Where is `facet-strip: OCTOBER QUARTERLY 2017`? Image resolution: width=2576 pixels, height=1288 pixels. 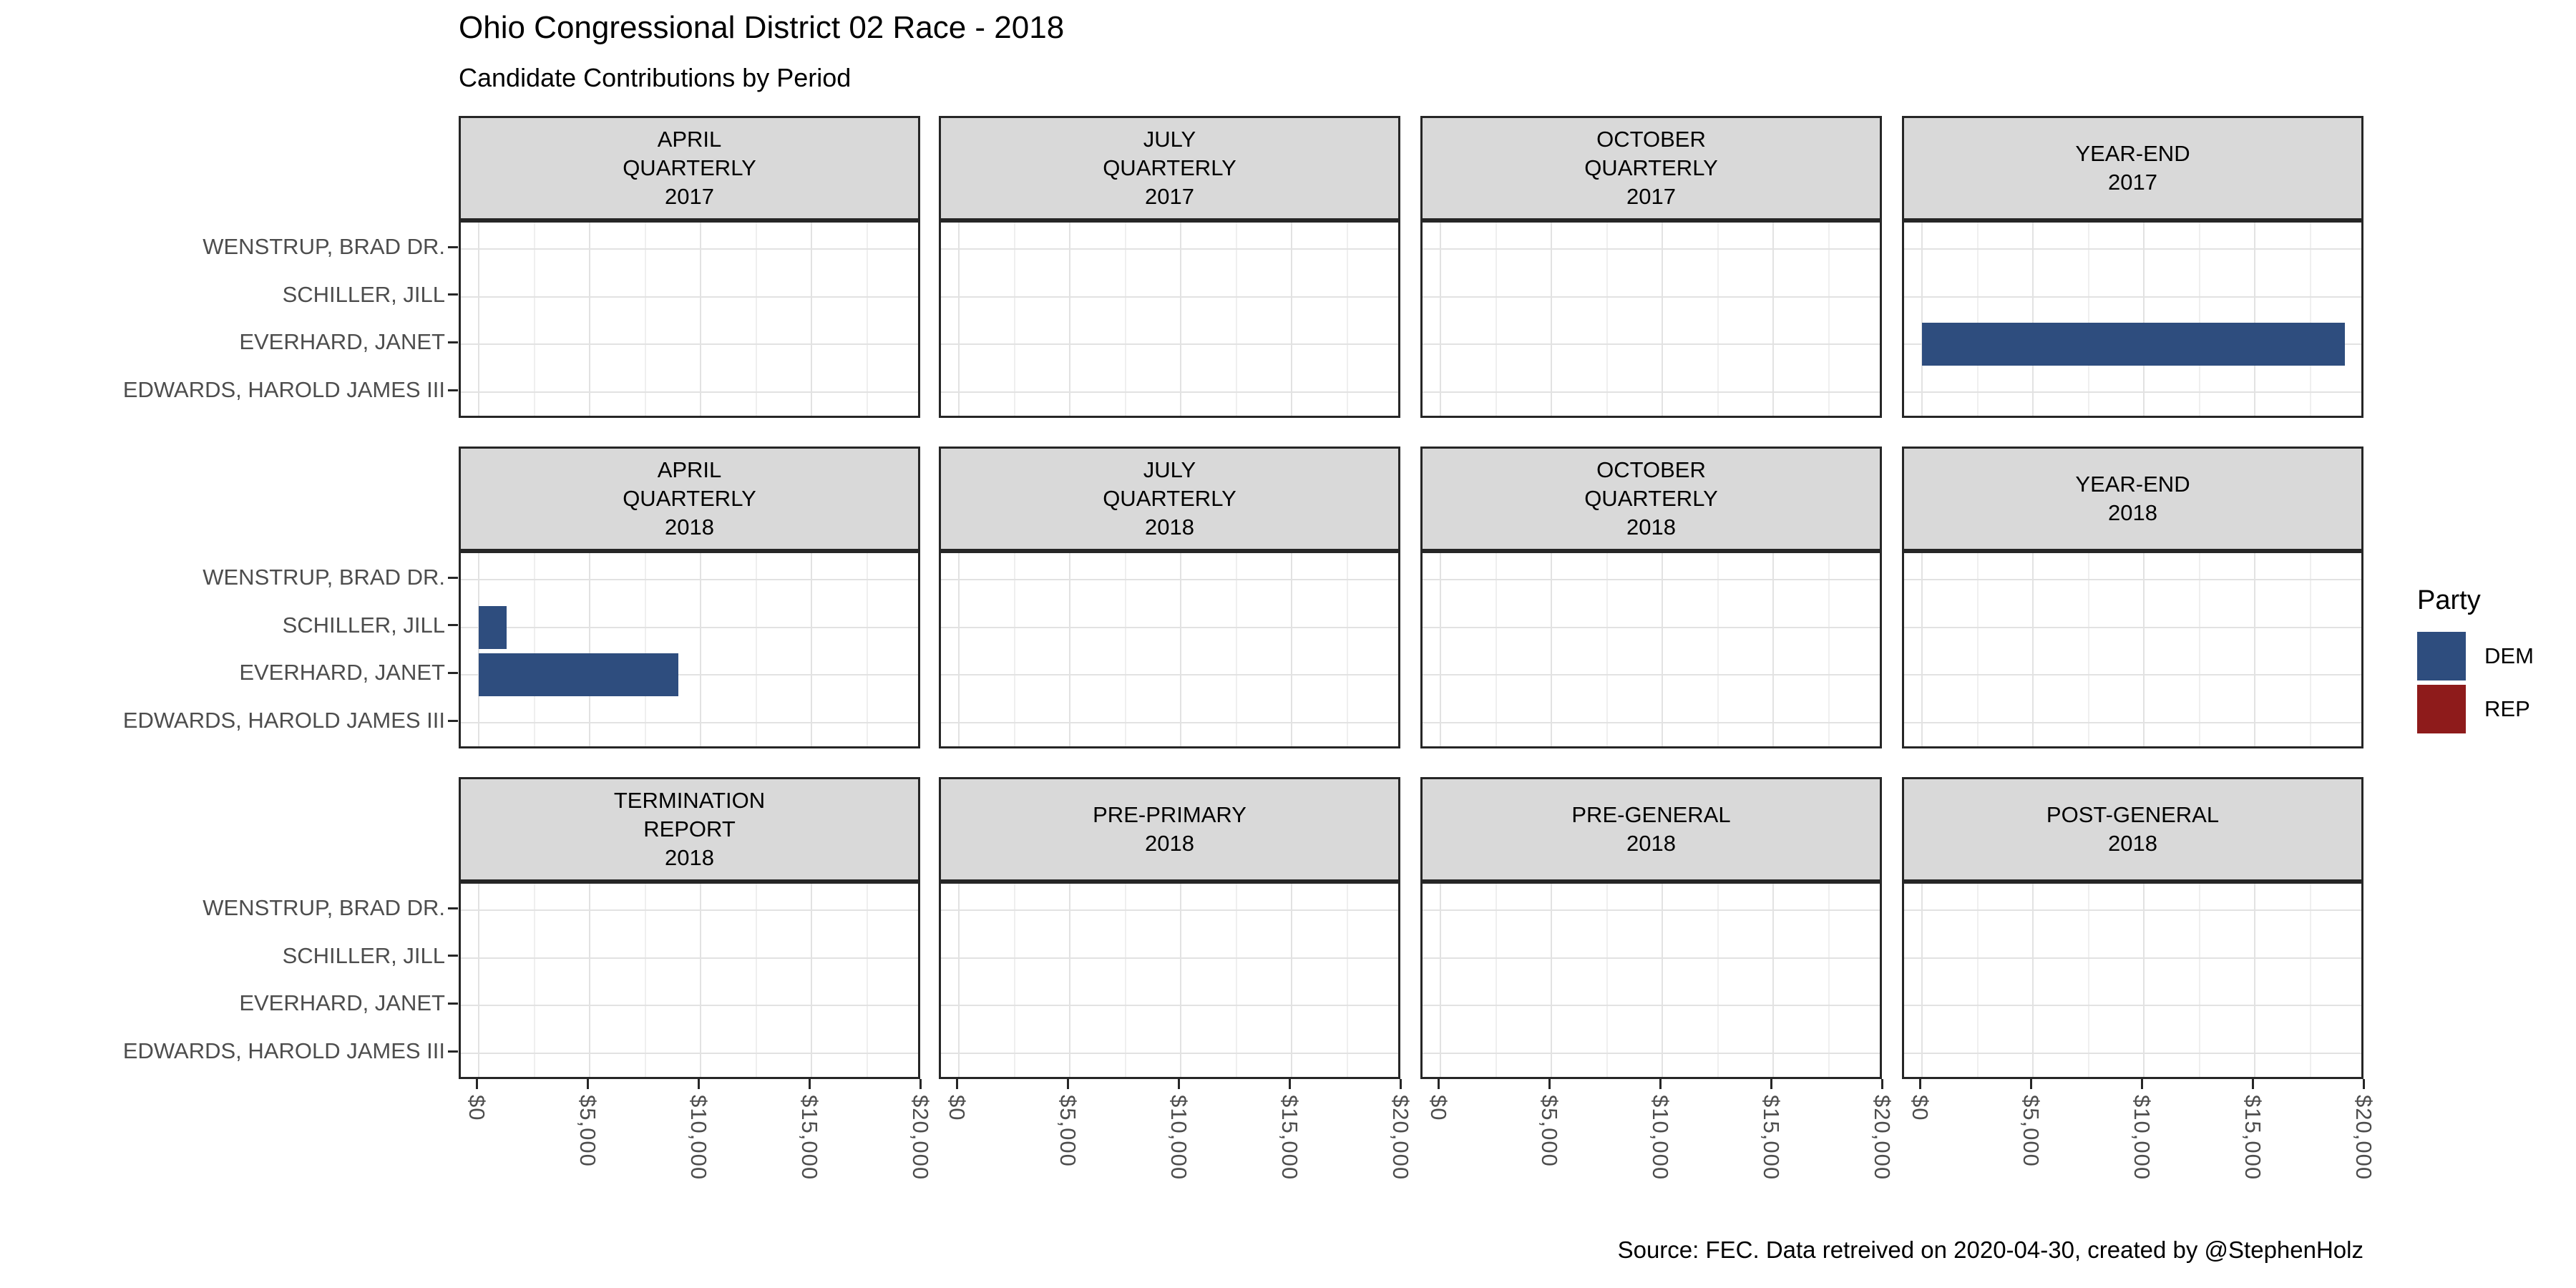 facet-strip: OCTOBER QUARTERLY 2017 is located at coordinates (1651, 168).